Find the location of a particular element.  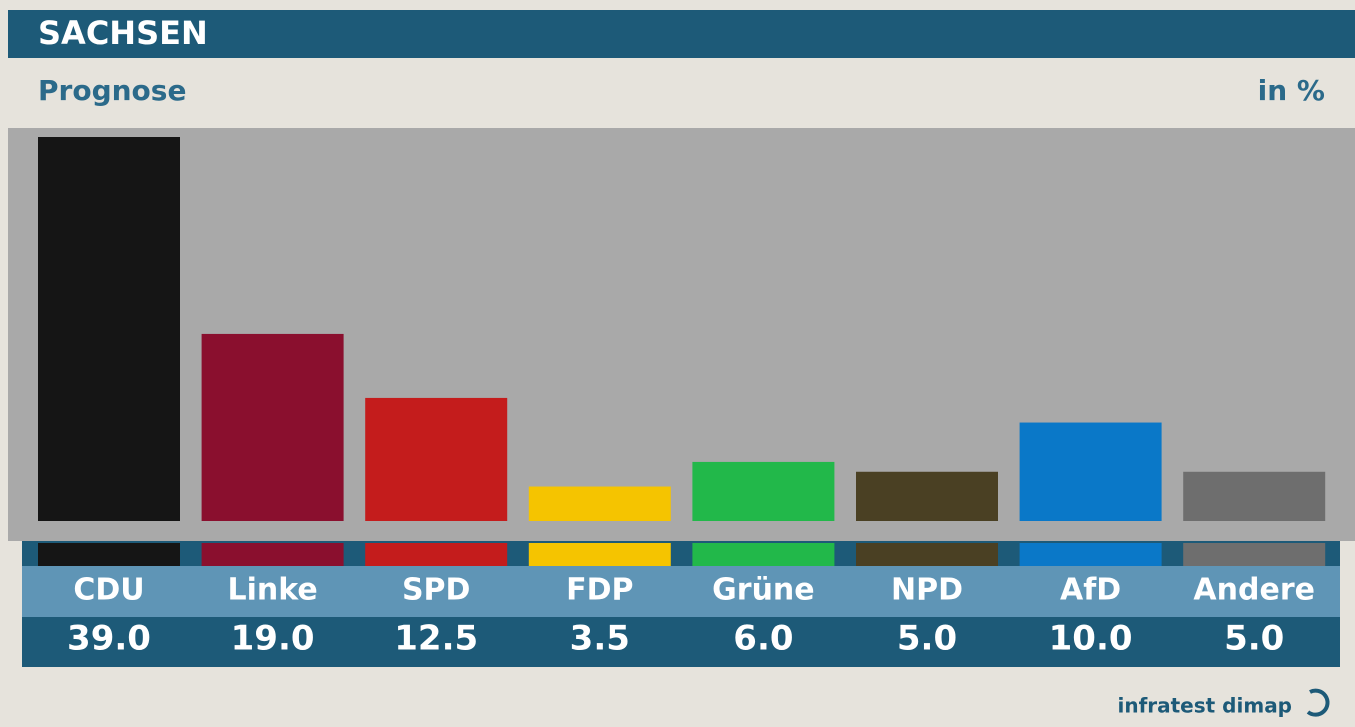

category-label: AfD is located at coordinates (1090, 590).